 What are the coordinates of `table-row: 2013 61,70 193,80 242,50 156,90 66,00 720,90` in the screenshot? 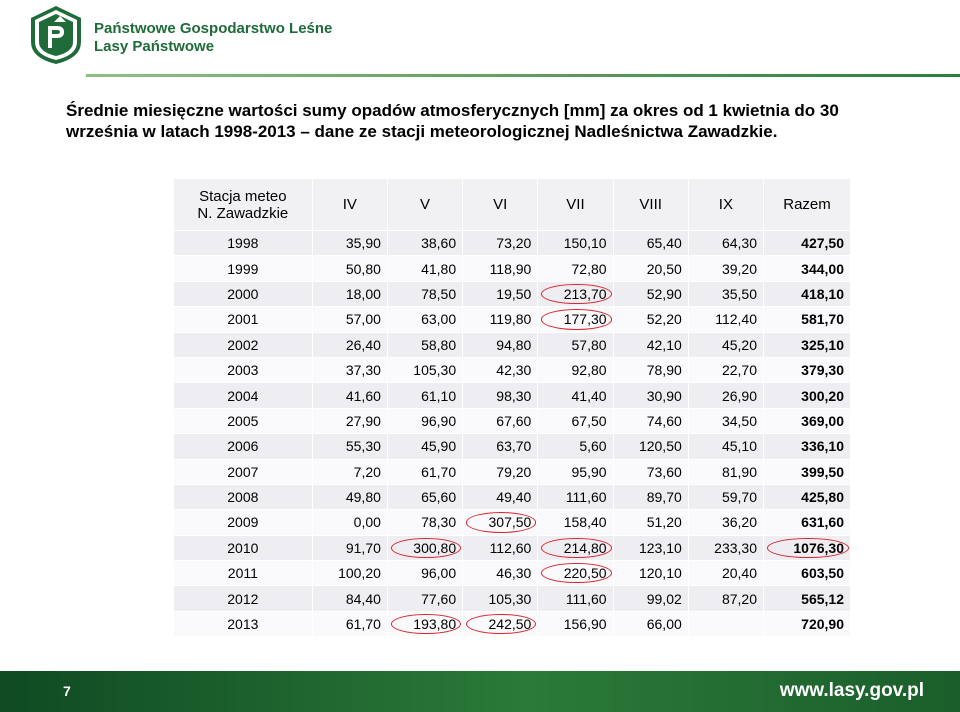 It's located at (512, 624).